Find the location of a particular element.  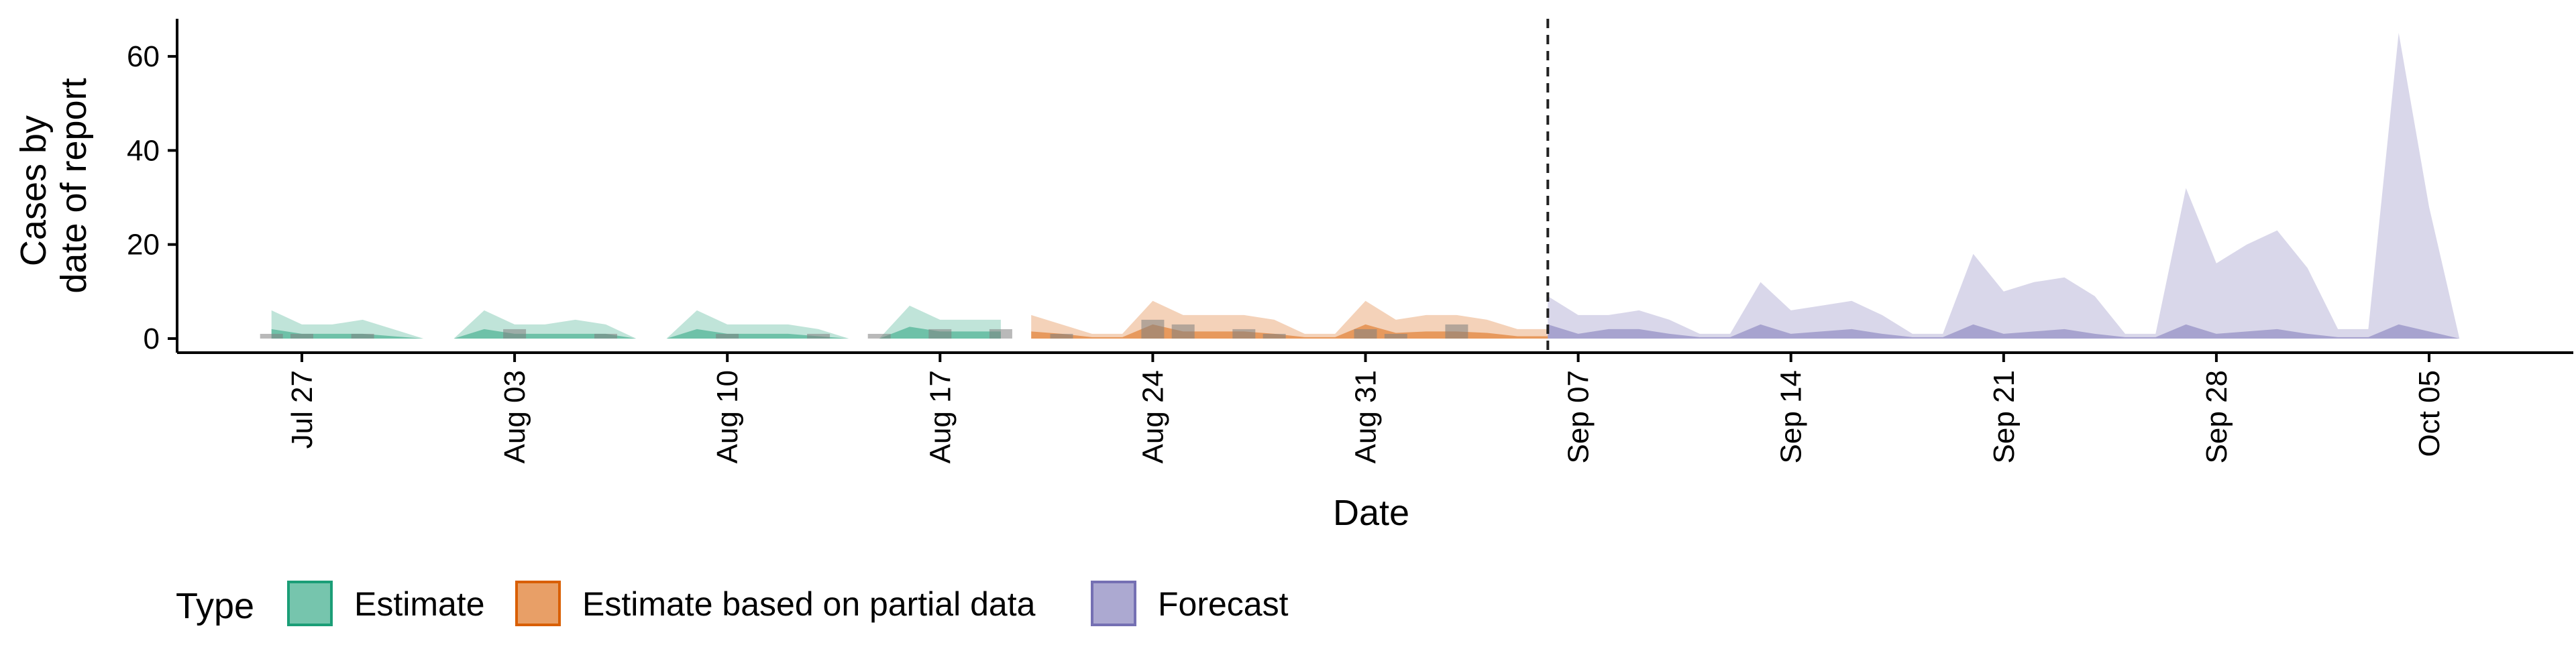

band-50-estimate is located at coordinates (636, 333).